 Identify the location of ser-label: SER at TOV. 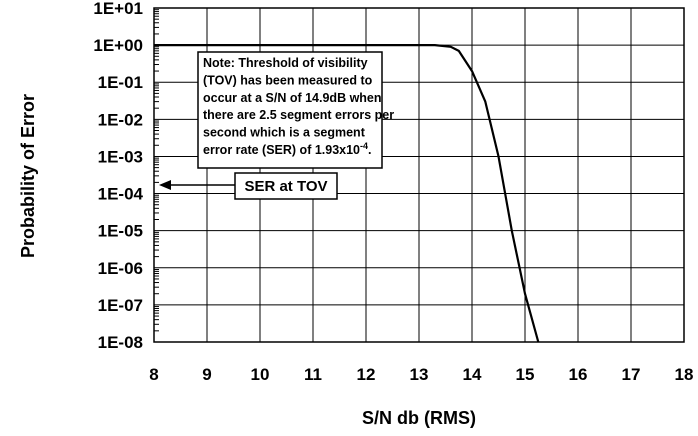
(285, 186).